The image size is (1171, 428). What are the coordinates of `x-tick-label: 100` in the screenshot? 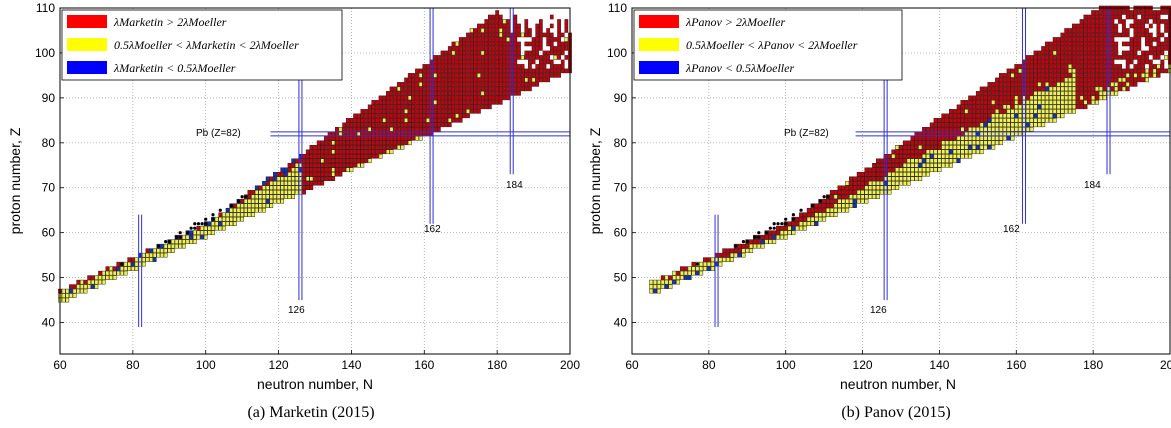 It's located at (206, 365).